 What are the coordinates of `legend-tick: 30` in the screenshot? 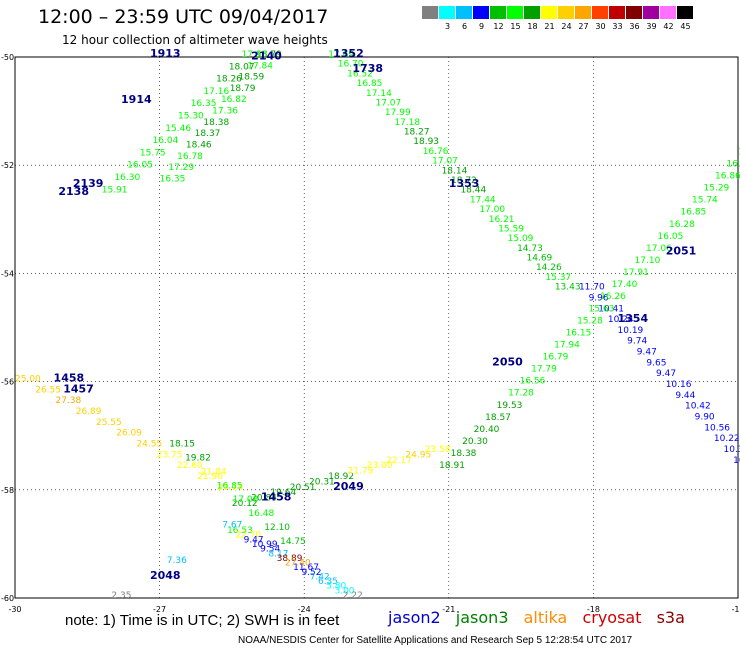 It's located at (600, 26).